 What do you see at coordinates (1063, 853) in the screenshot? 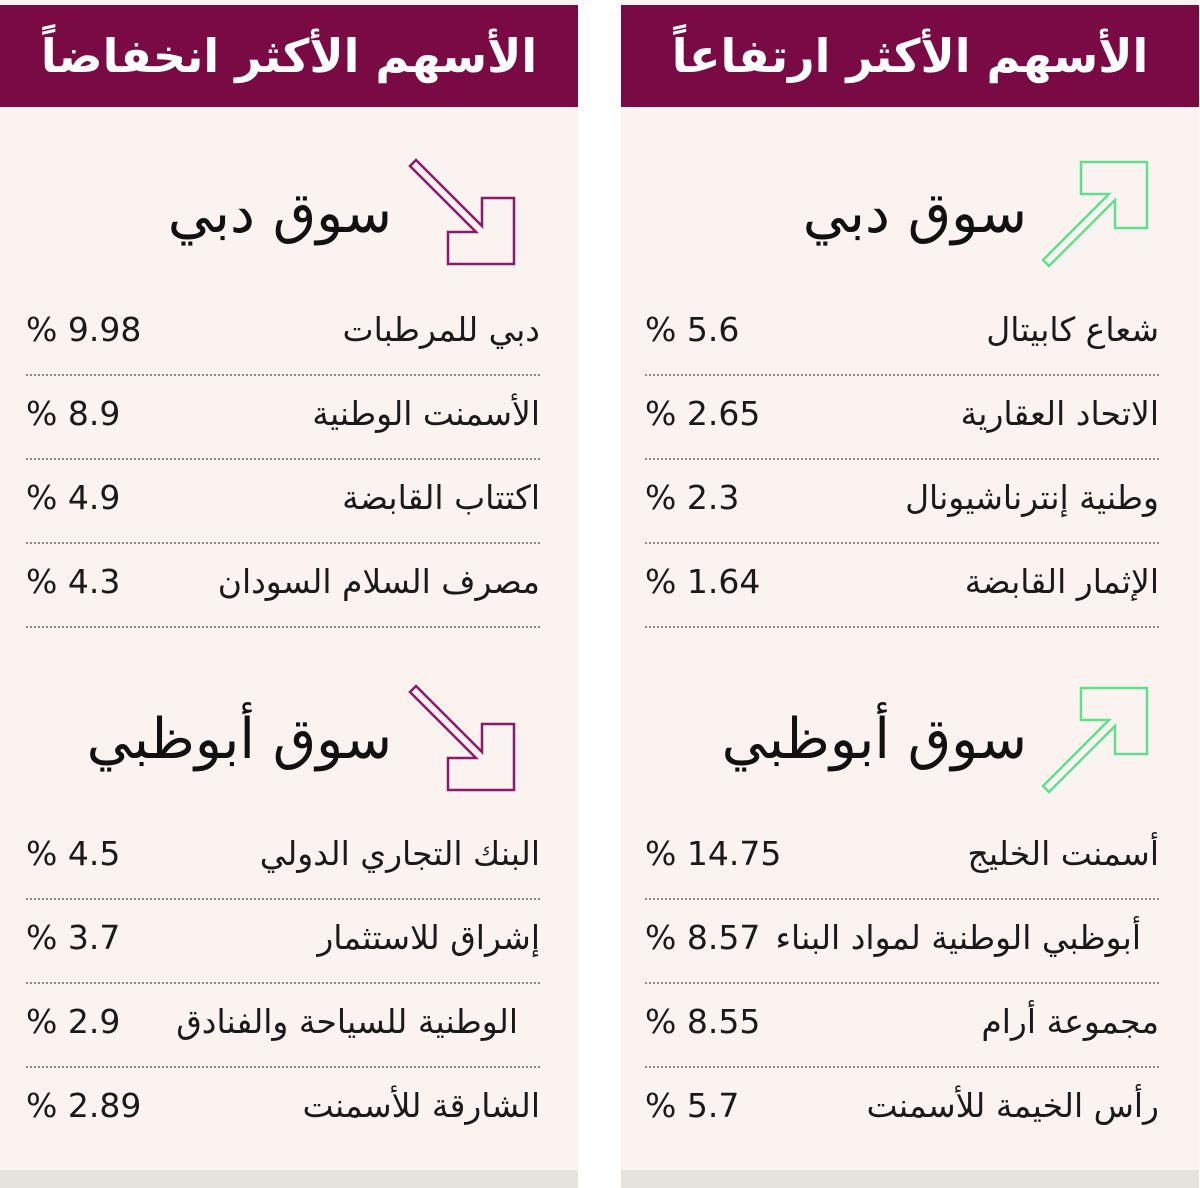
I see `stock-name: أسمنت الخليج` at bounding box center [1063, 853].